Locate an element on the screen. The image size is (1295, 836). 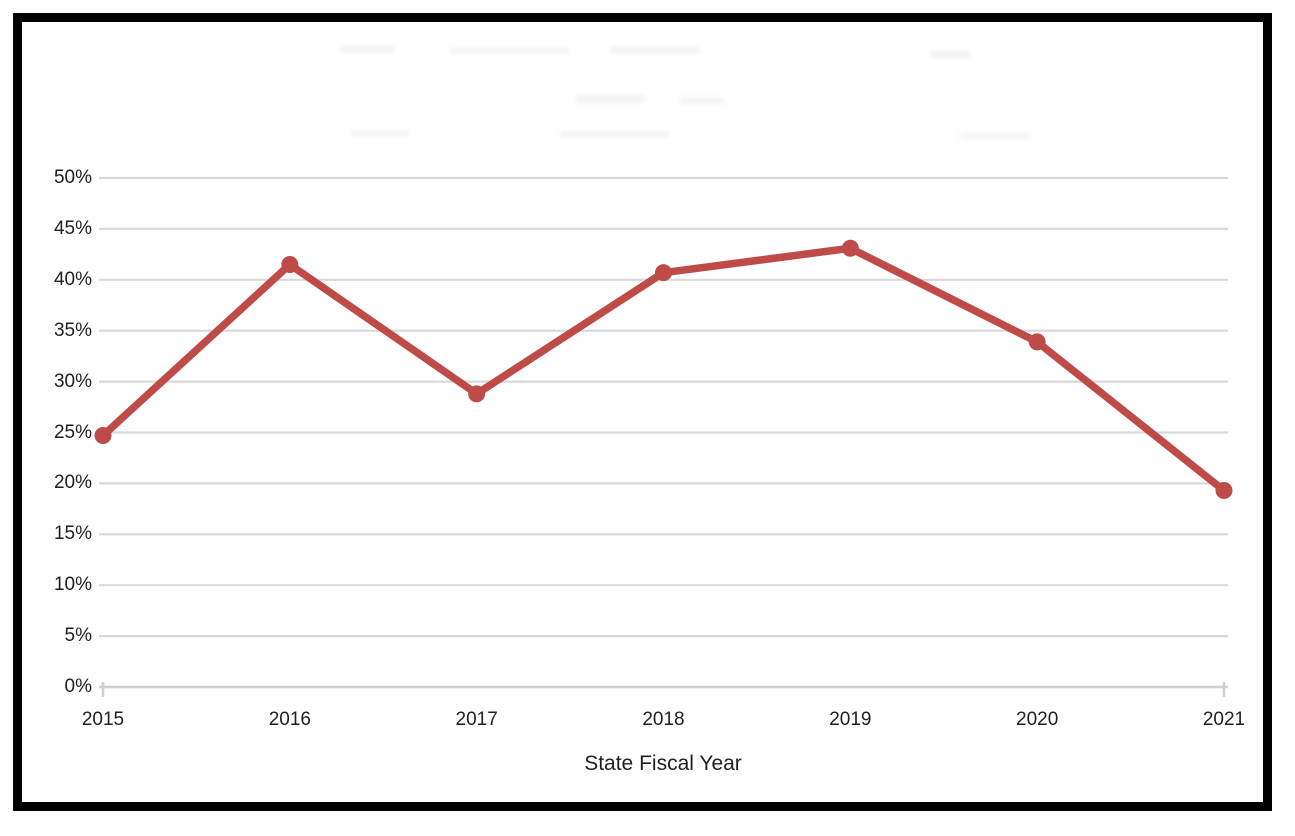
data-point-2016 is located at coordinates (290, 265).